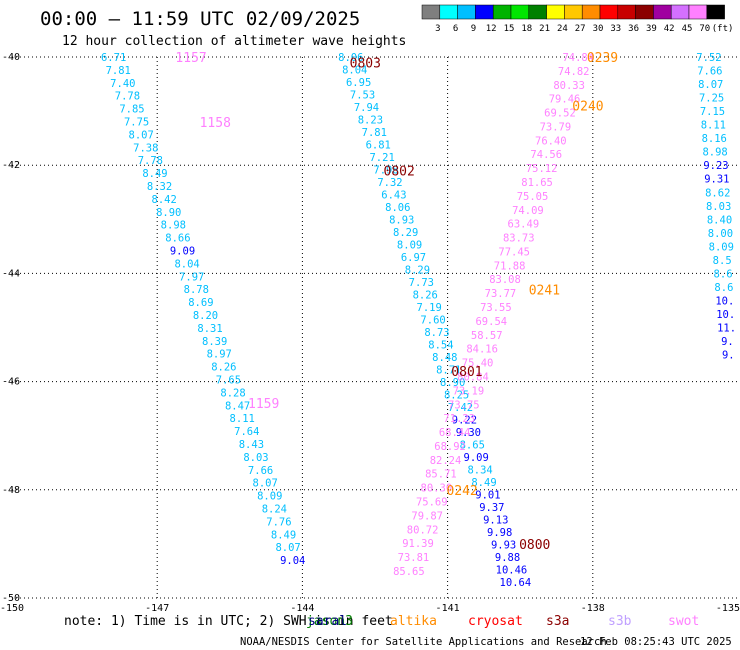 Image resolution: width=740 pixels, height=650 pixels. Describe the element at coordinates (528, 211) in the screenshot. I see `wave-height-value: 74.09` at that location.